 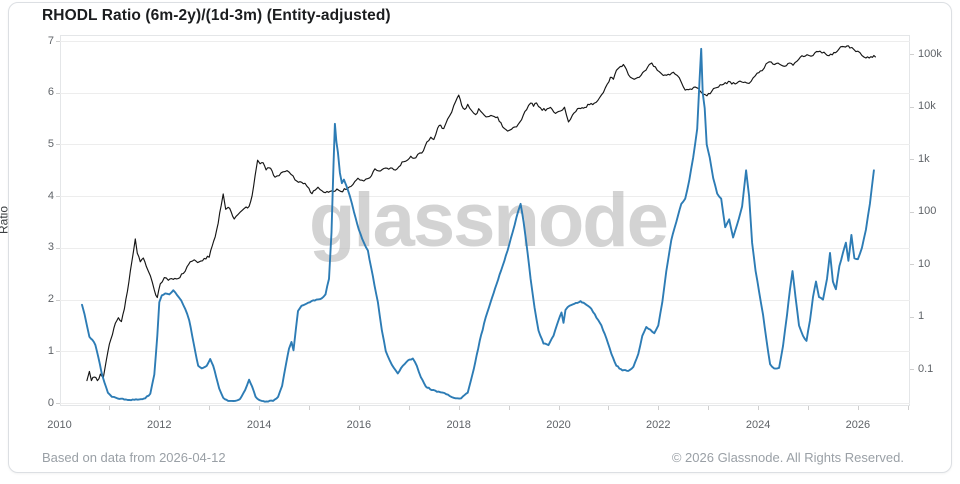 What do you see at coordinates (758, 425) in the screenshot?
I see `x-axis-tick-label: 2024` at bounding box center [758, 425].